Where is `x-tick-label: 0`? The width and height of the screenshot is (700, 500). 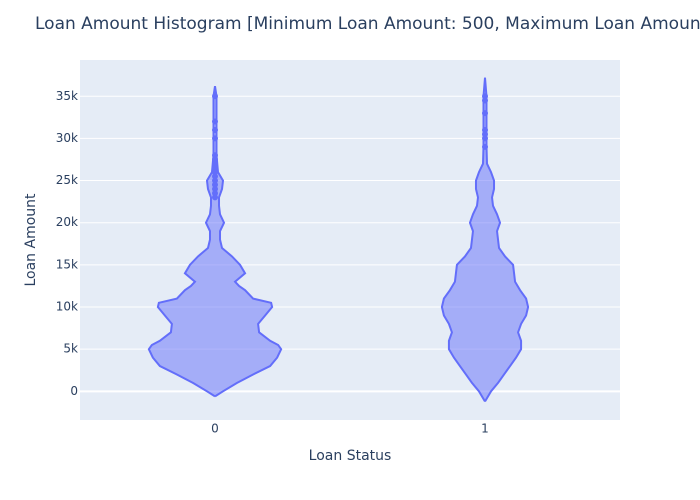 x-tick-label: 0 is located at coordinates (215, 429).